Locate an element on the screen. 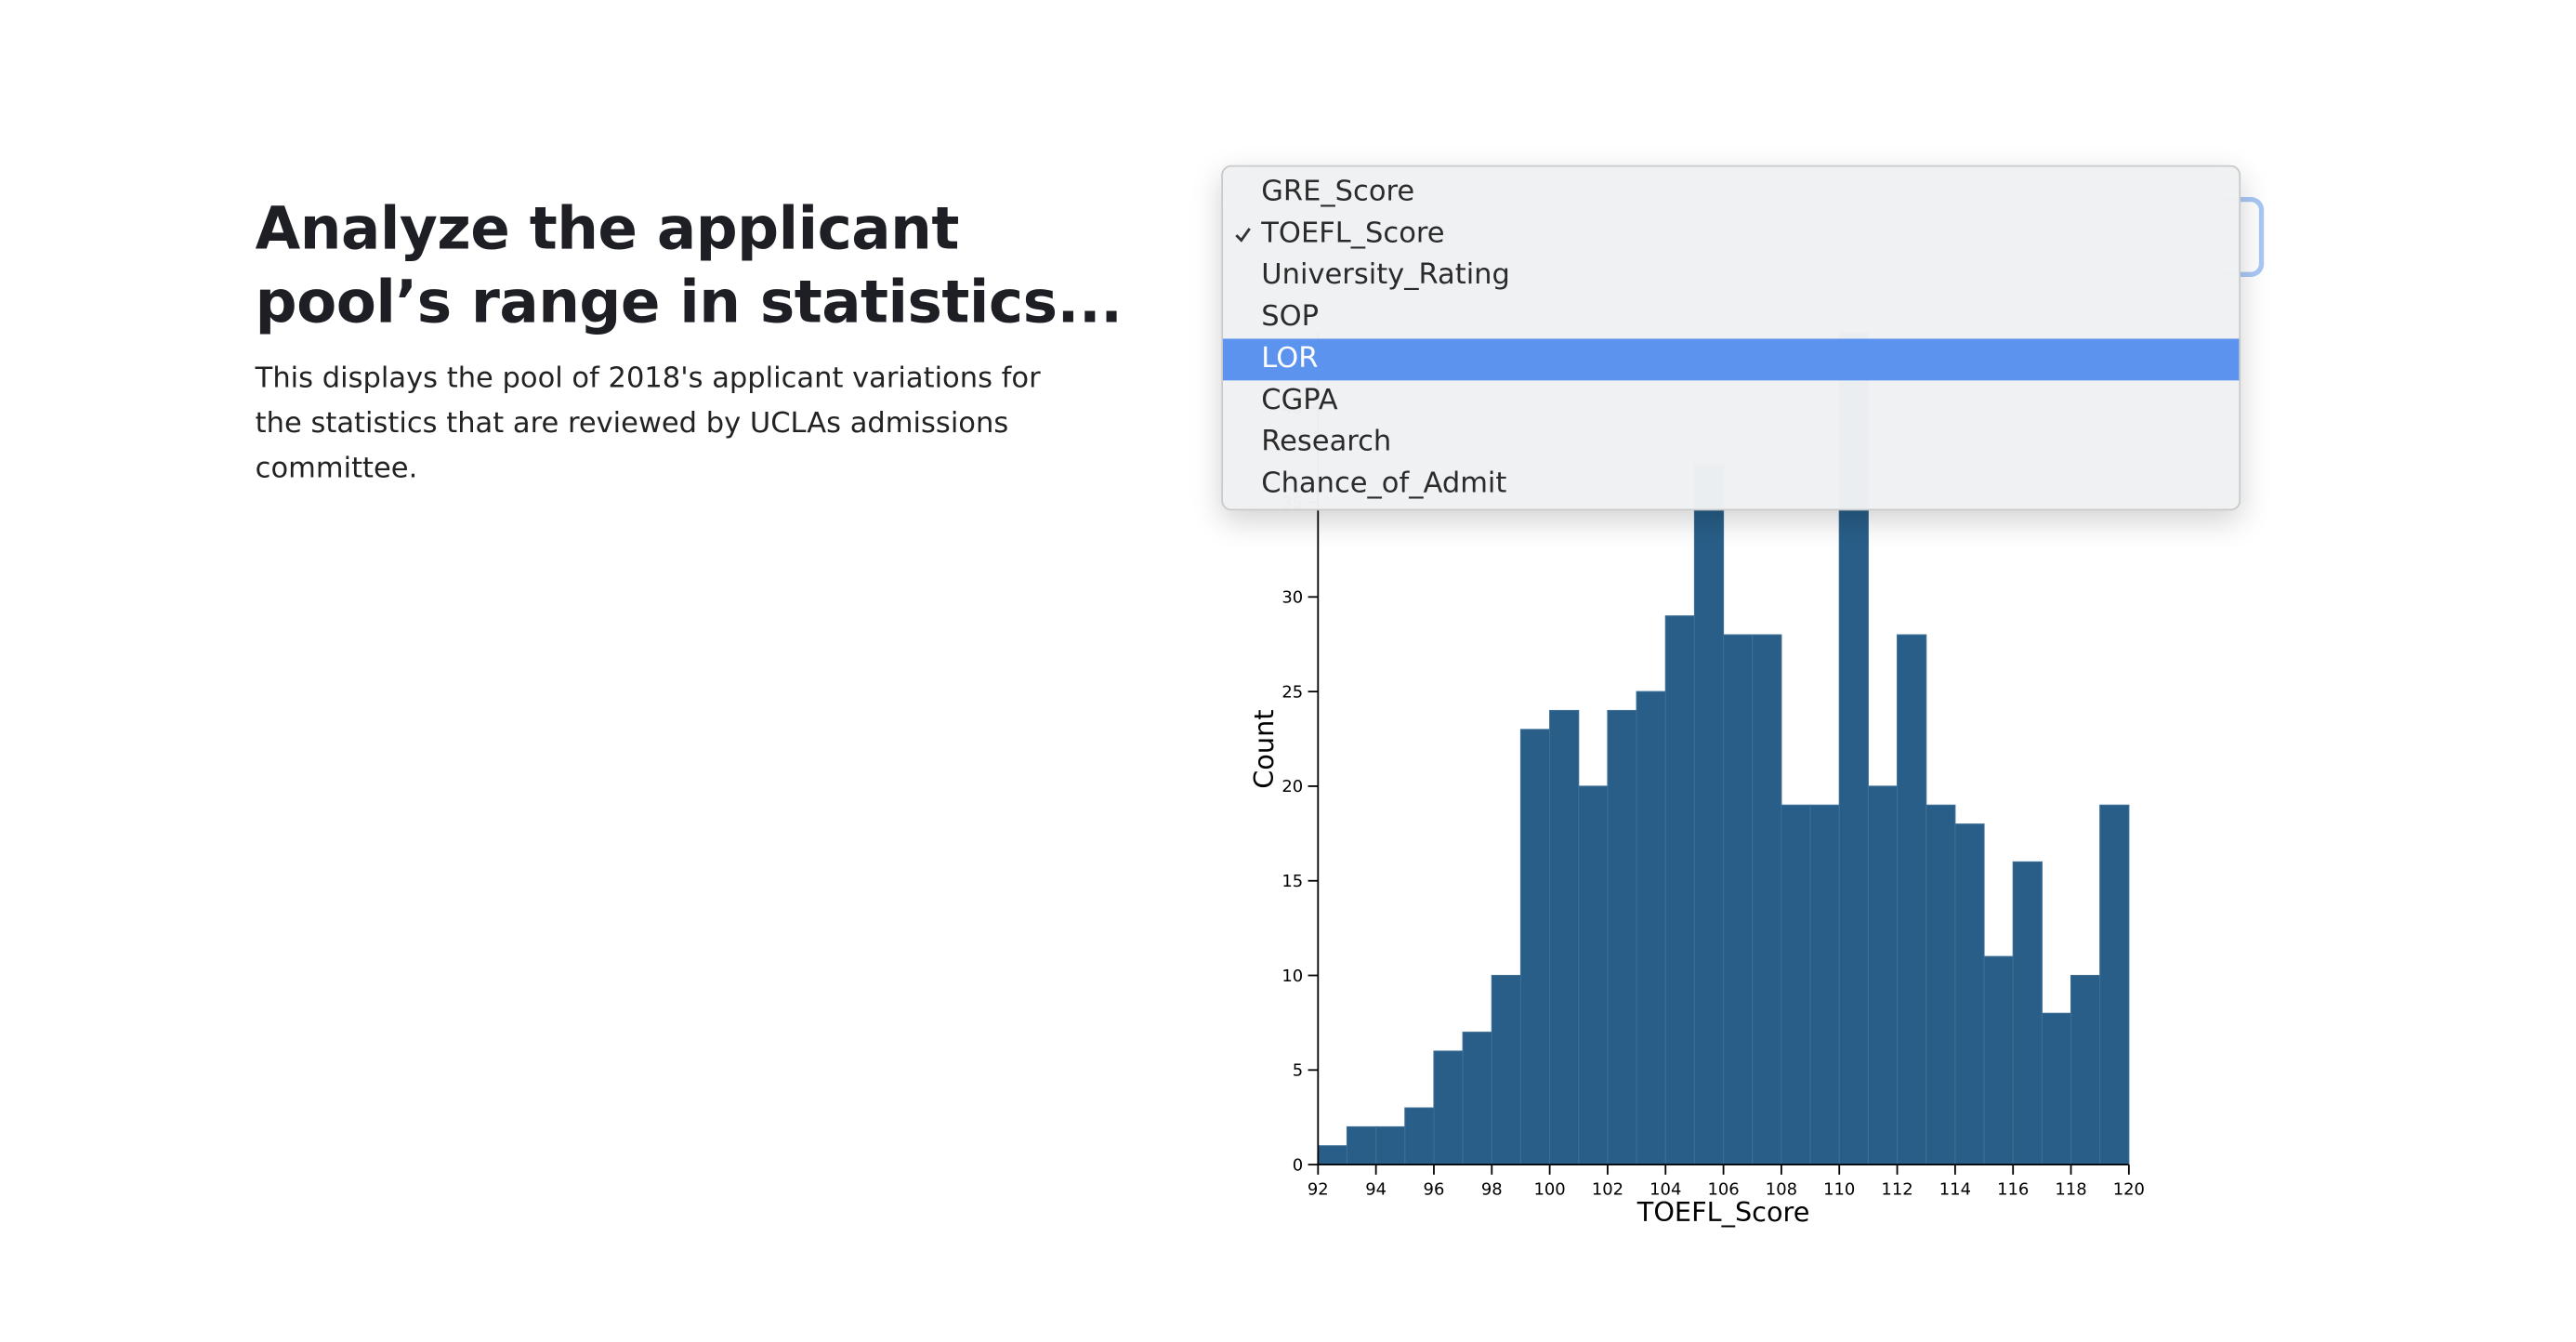 The image size is (2576, 1342). x-tick-label: 114 is located at coordinates (1955, 1189).